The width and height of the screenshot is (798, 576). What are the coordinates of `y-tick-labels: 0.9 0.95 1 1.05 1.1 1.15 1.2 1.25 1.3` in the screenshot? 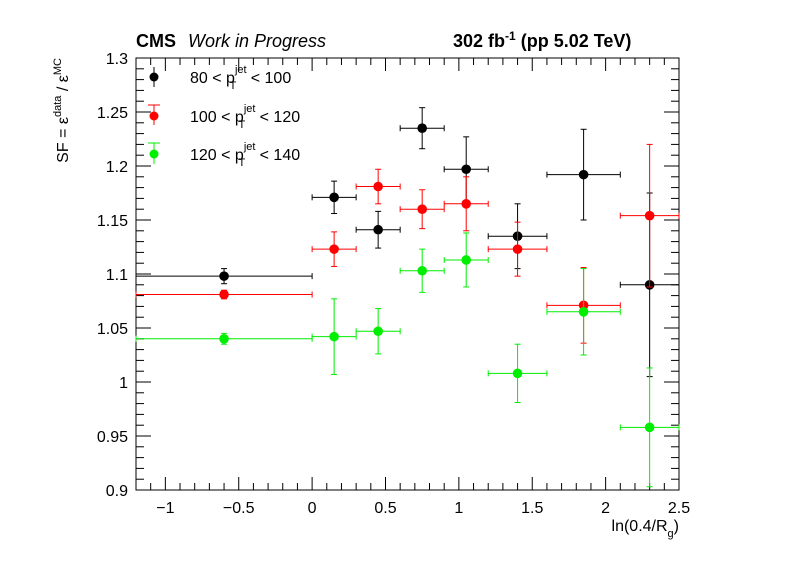 It's located at (112, 275).